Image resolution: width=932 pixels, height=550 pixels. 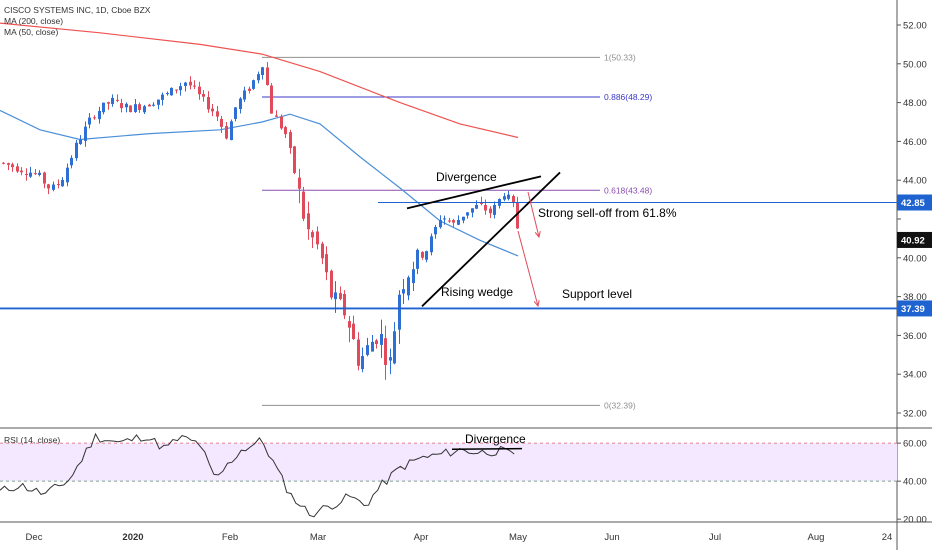 I want to click on time-tick-label: Apr, so click(x=421, y=537).